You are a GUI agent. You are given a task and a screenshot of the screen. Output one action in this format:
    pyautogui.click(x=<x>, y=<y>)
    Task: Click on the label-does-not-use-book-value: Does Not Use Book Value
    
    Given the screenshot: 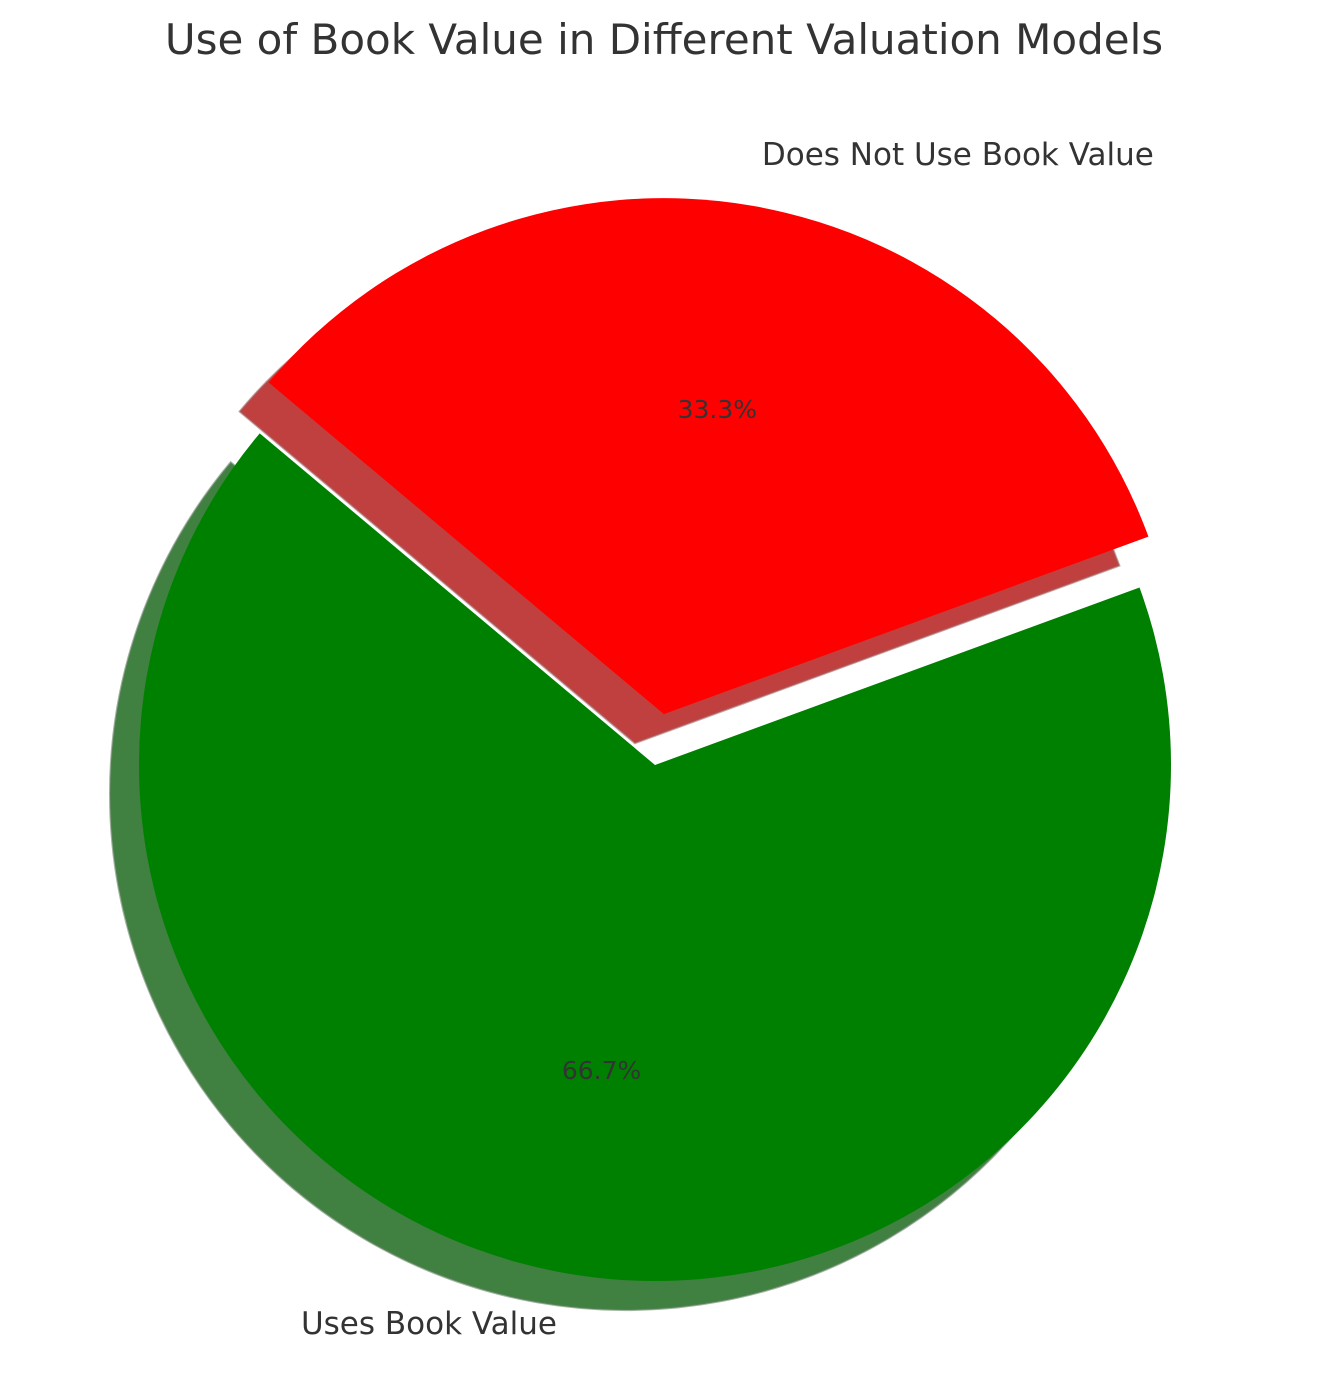 What is the action you would take?
    pyautogui.click(x=958, y=155)
    